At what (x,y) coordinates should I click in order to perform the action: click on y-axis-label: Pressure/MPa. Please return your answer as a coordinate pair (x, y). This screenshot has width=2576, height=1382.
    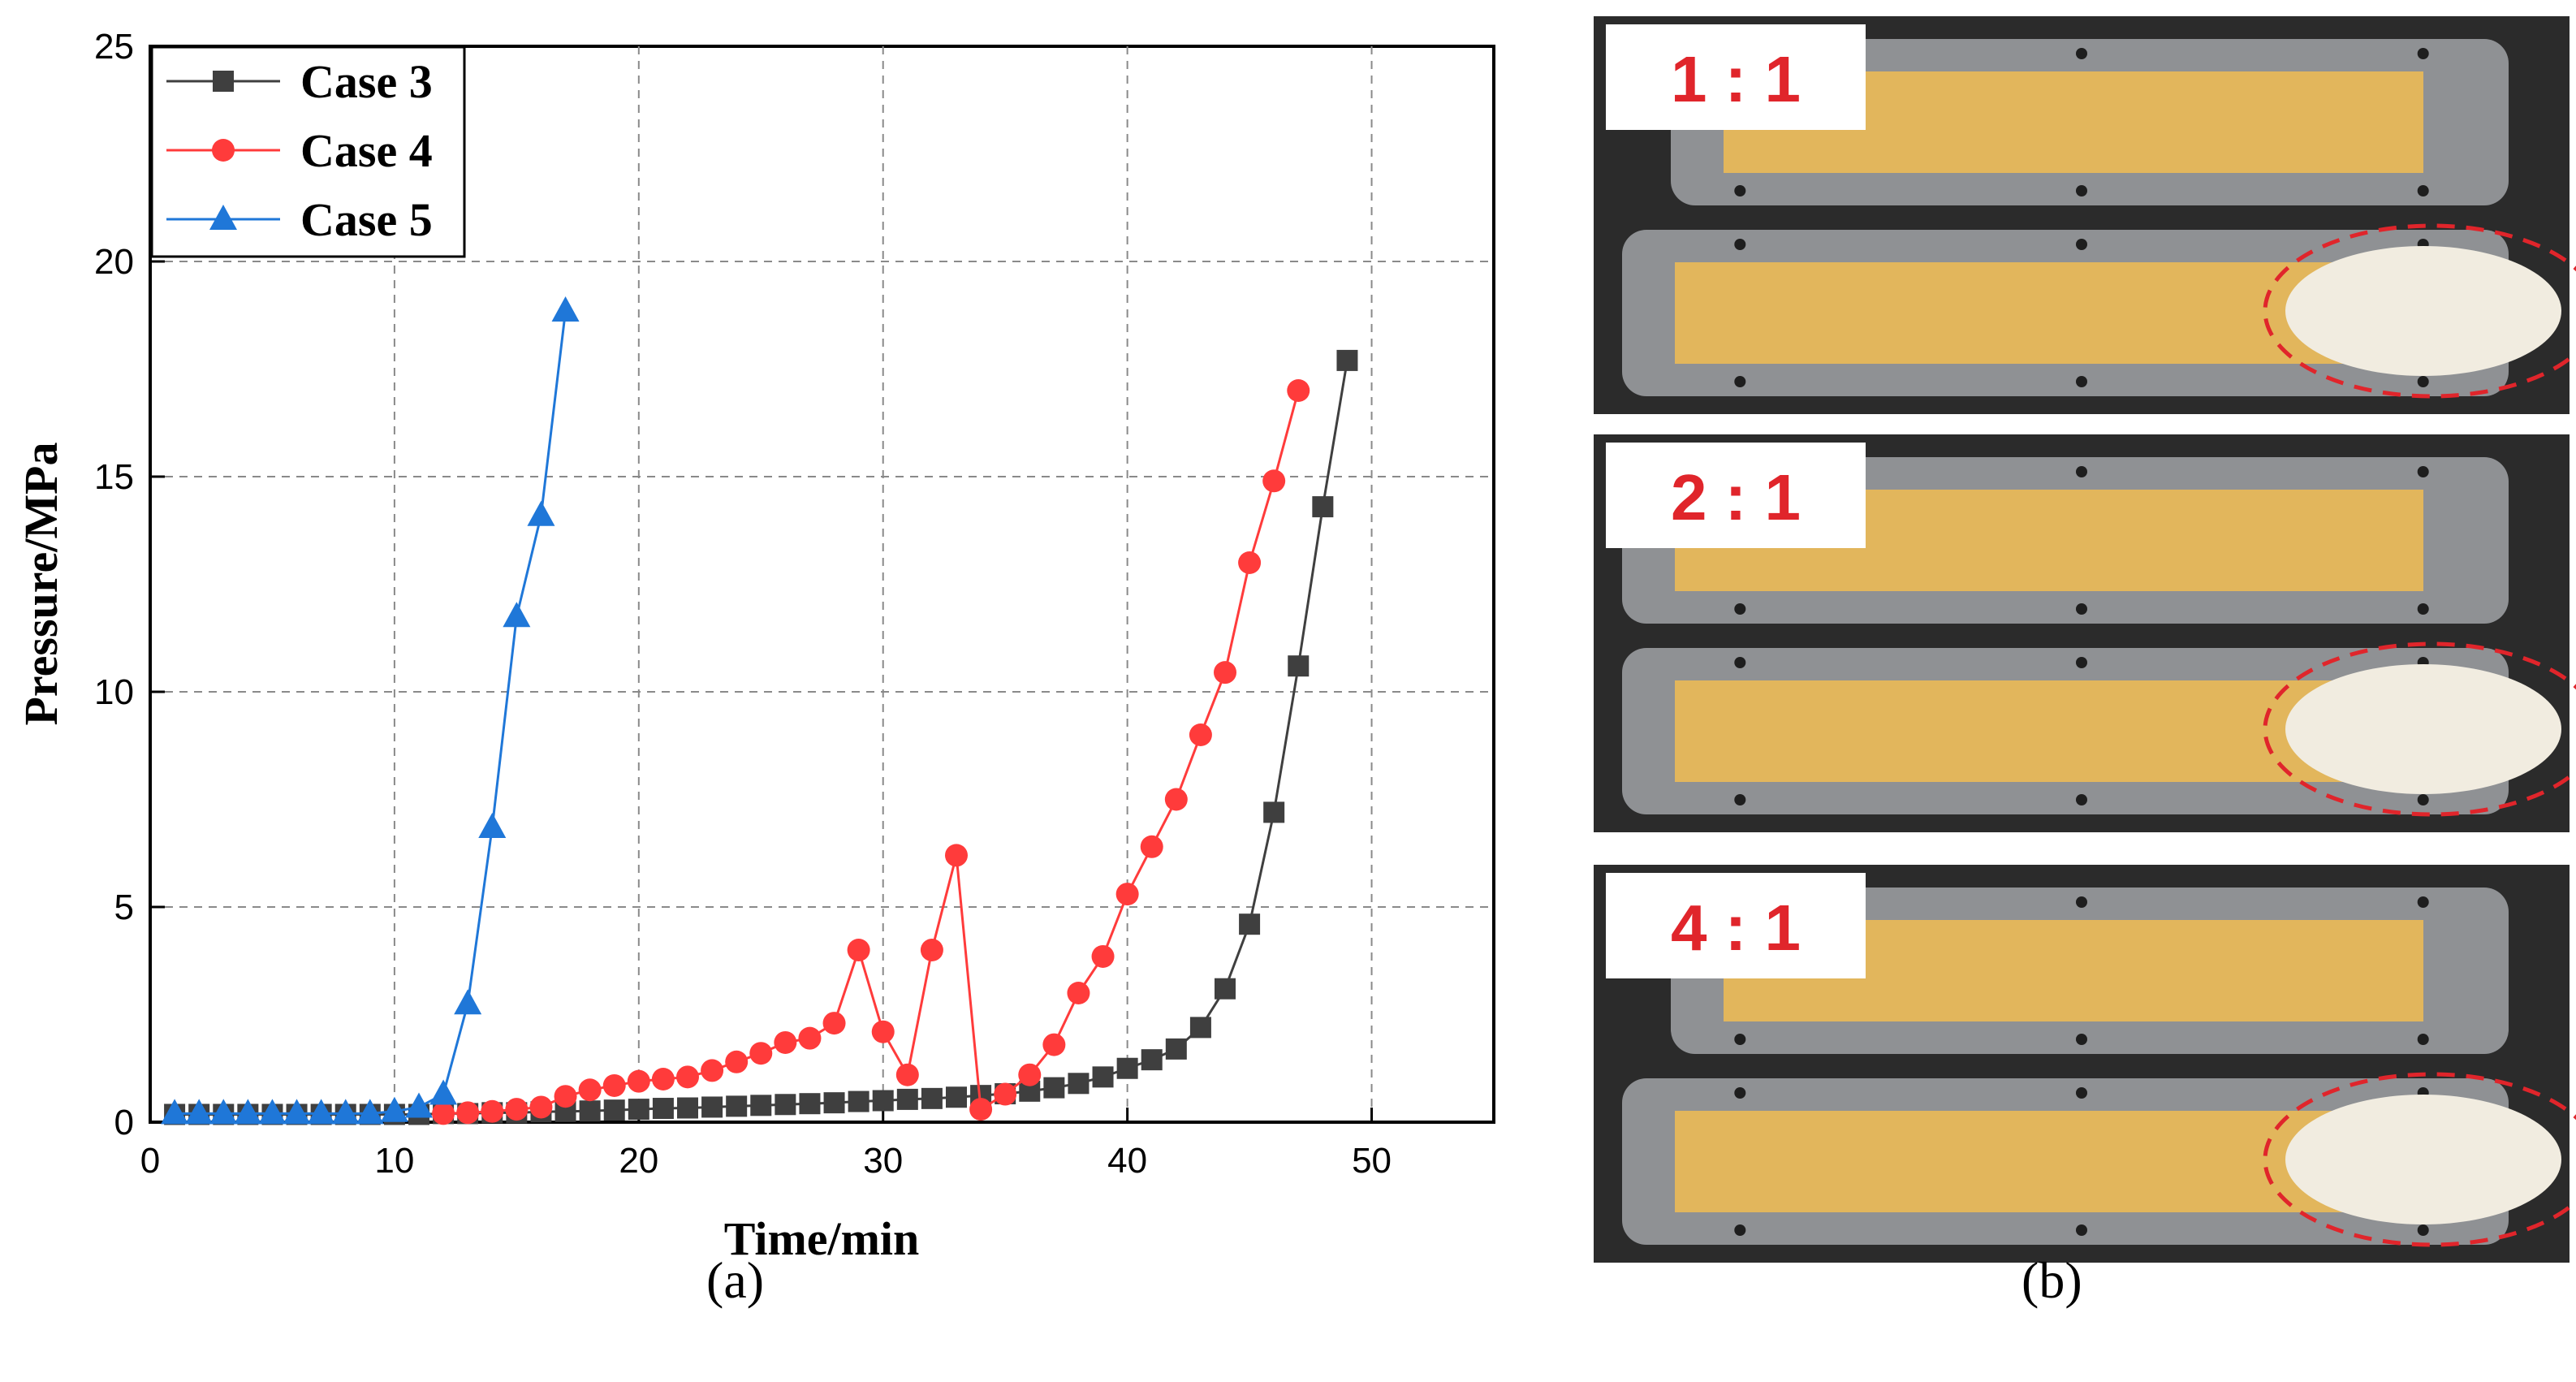
    Looking at the image, I should click on (41, 584).